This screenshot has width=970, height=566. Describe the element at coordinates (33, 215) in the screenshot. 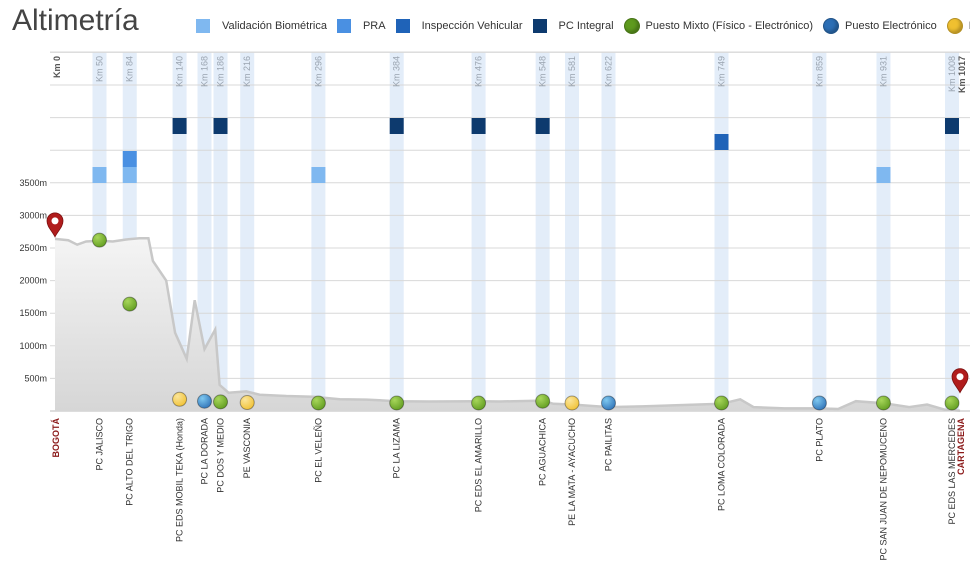

I see `y-tick-label: 3000m` at that location.